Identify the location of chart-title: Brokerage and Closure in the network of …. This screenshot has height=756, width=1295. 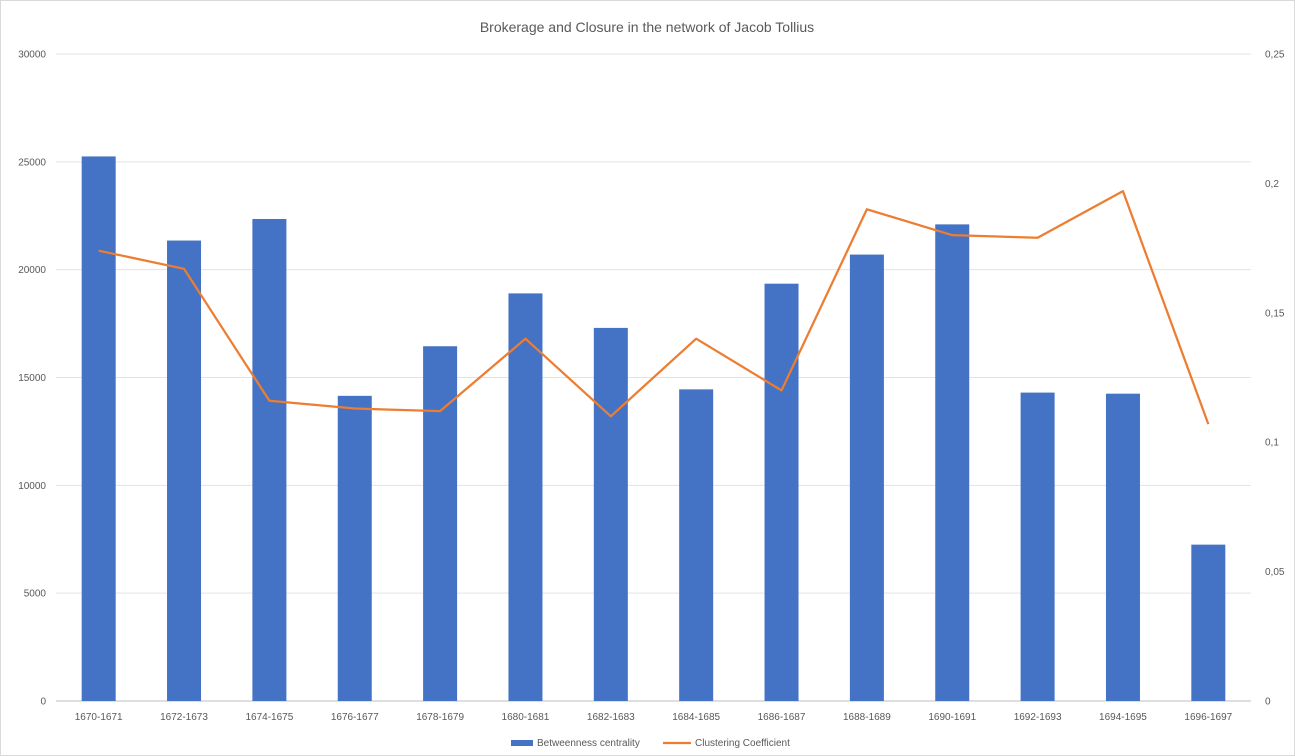
(647, 27).